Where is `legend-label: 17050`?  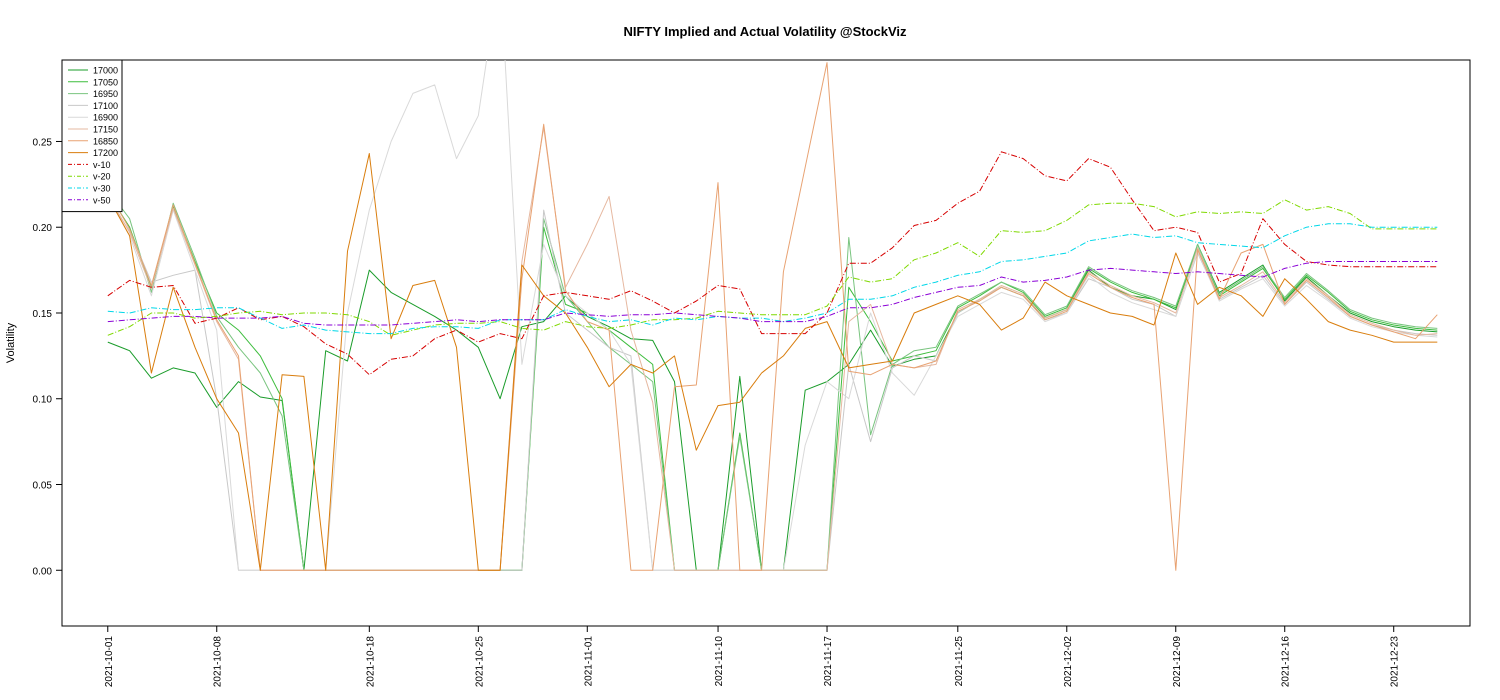 legend-label: 17050 is located at coordinates (105, 82).